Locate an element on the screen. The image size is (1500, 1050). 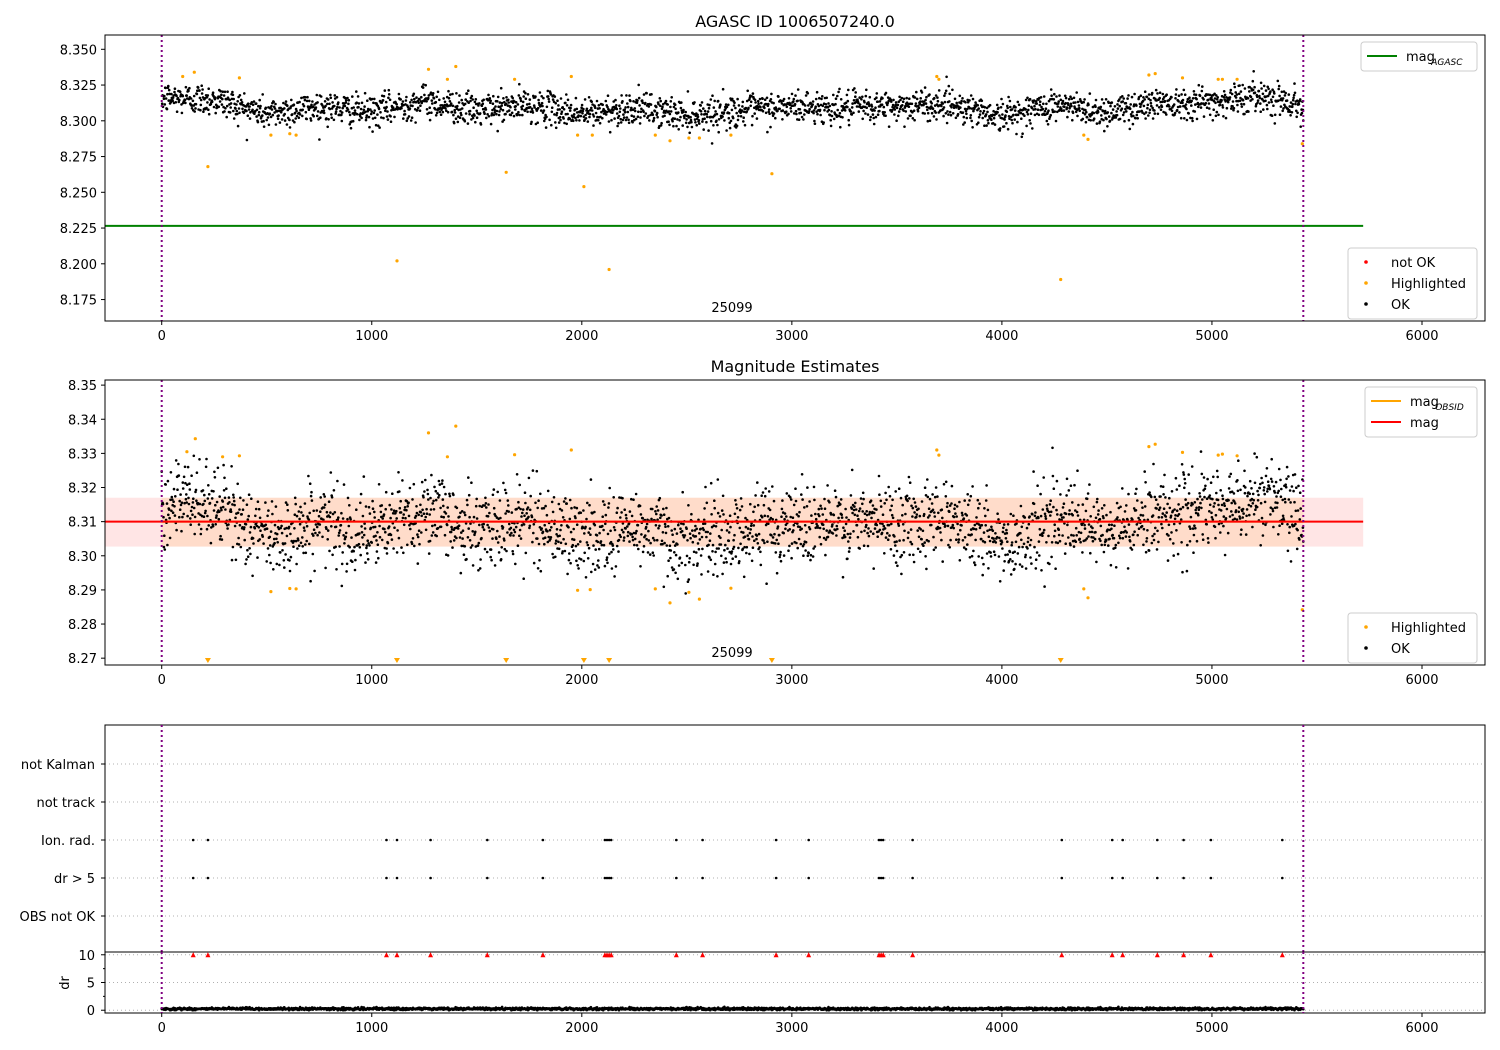
agasc-highlighted-point is located at coordinates (296, 135).